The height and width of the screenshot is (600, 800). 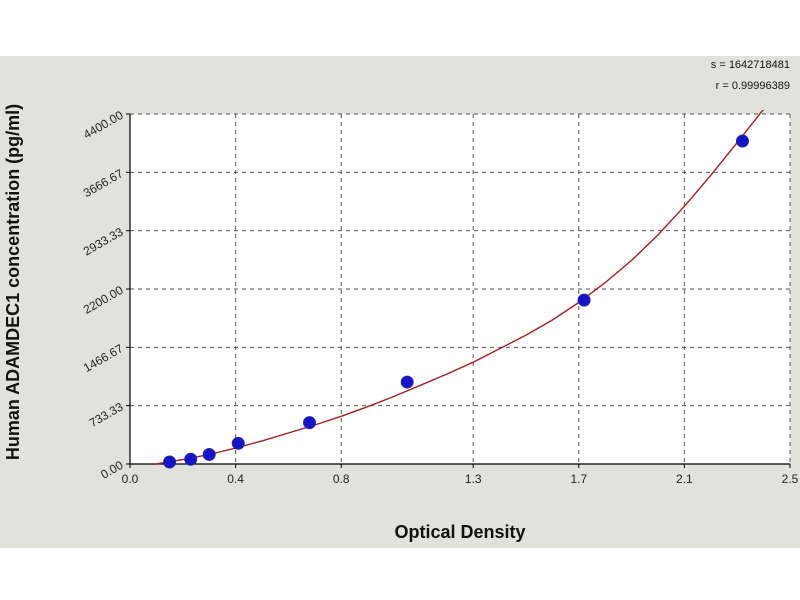 What do you see at coordinates (473, 479) in the screenshot?
I see `x-tick-label: 1.3` at bounding box center [473, 479].